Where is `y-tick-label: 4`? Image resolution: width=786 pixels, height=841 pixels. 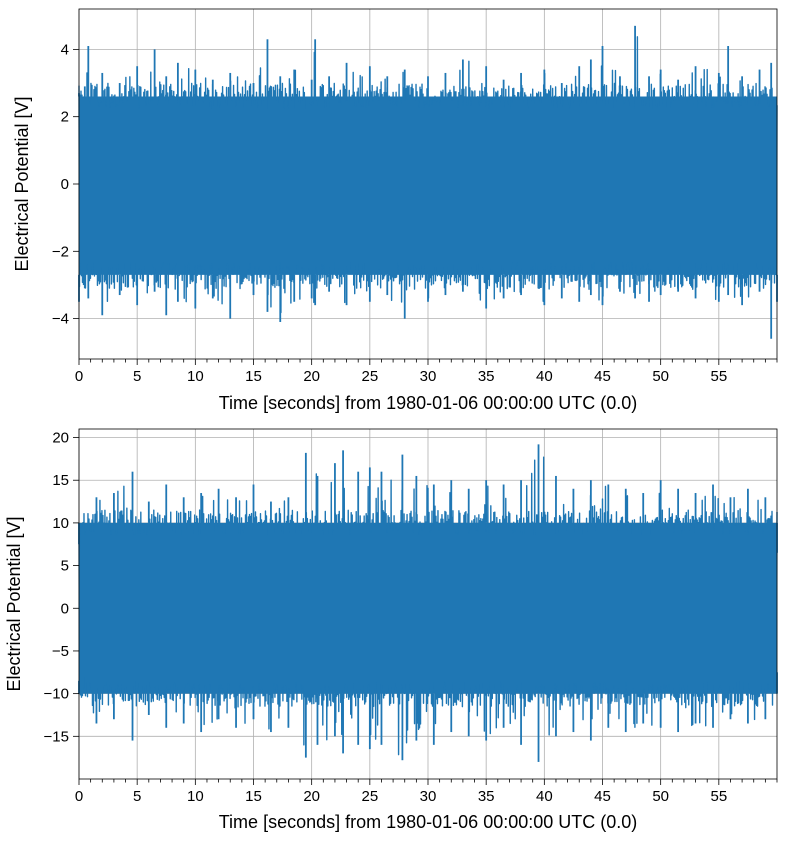 y-tick-label: 4 is located at coordinates (65, 49).